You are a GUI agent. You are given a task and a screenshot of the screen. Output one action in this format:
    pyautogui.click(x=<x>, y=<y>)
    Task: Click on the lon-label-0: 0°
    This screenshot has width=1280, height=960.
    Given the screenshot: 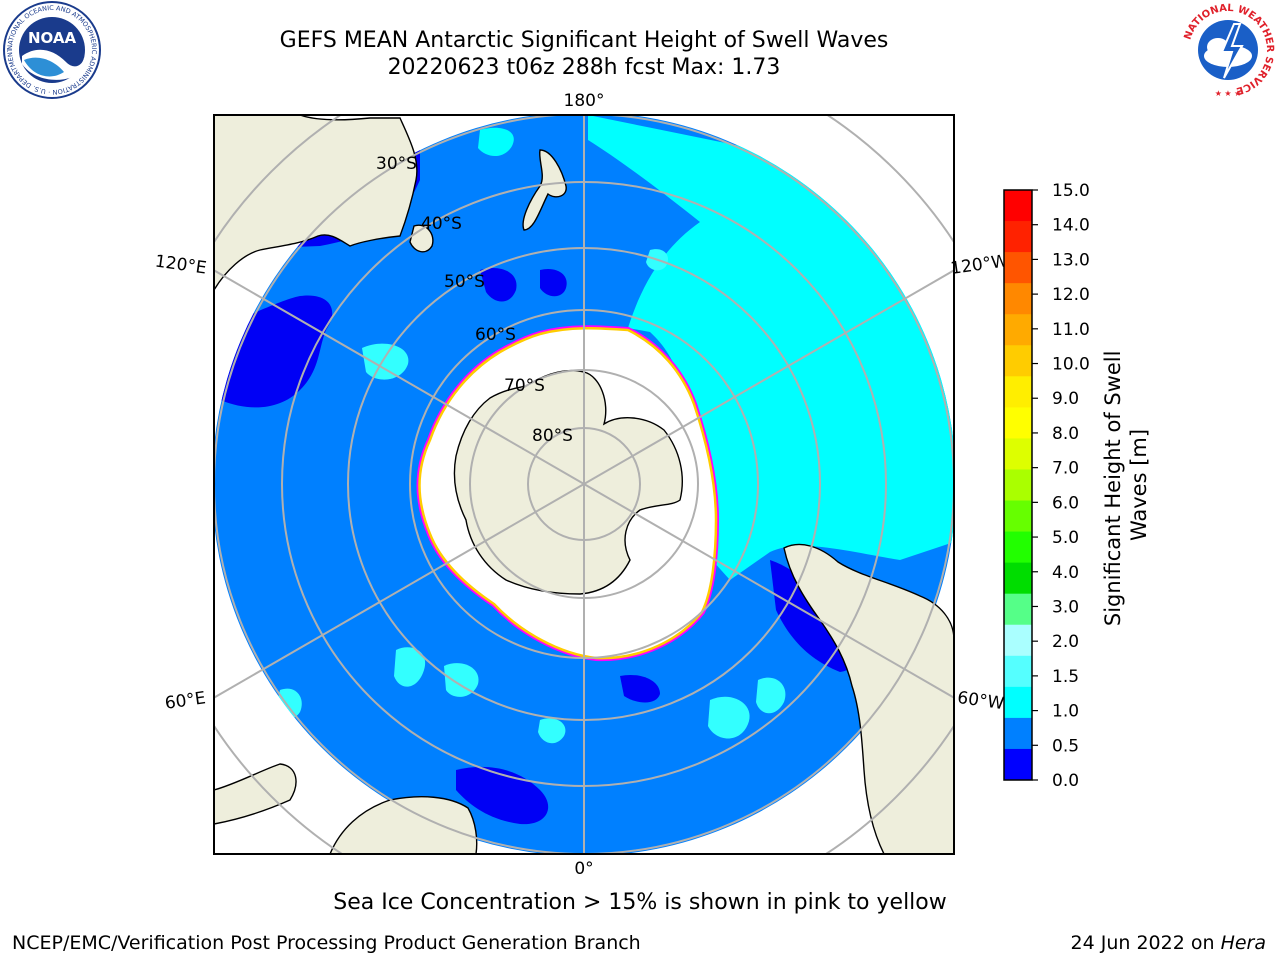 What is the action you would take?
    pyautogui.click(x=583, y=869)
    